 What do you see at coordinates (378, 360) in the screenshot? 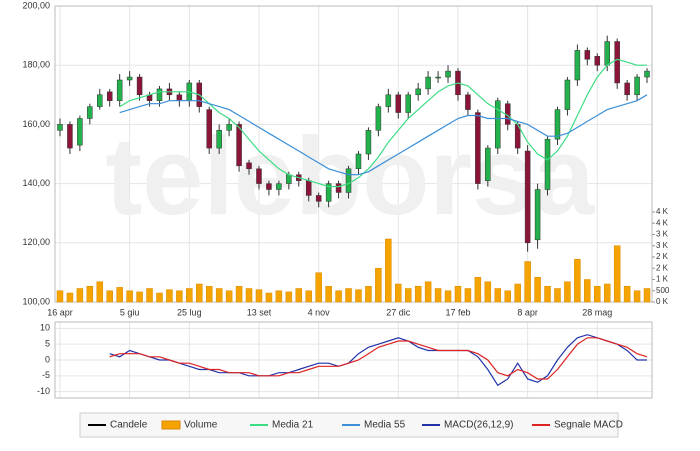
I see `line-series` at bounding box center [378, 360].